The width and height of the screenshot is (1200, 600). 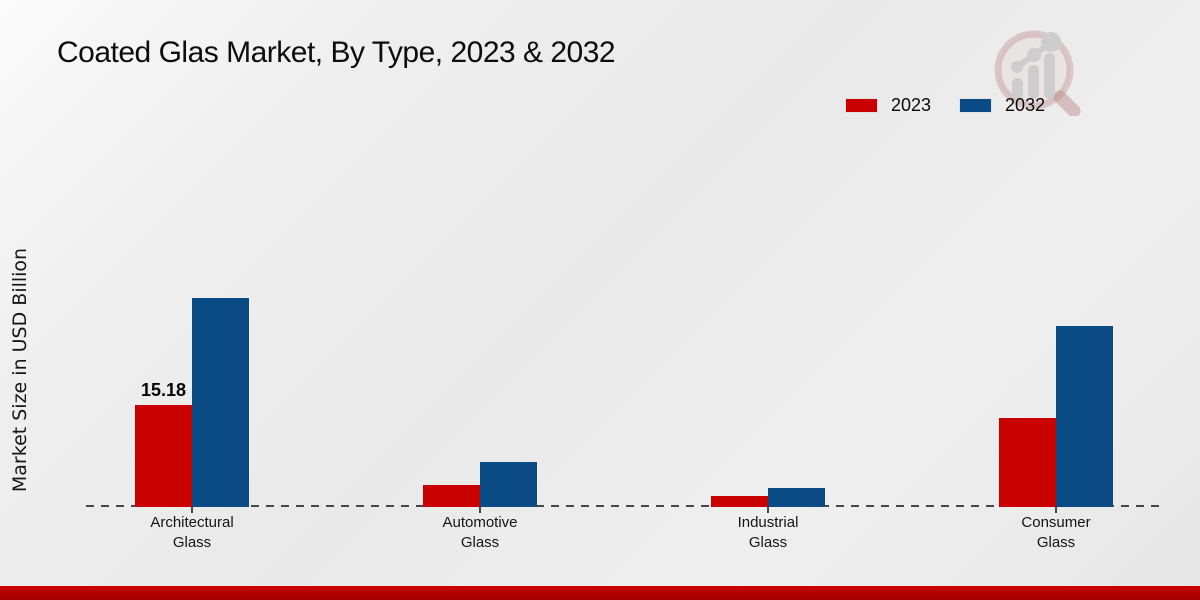 What do you see at coordinates (1002, 105) in the screenshot?
I see `legend-item-2032: 2032` at bounding box center [1002, 105].